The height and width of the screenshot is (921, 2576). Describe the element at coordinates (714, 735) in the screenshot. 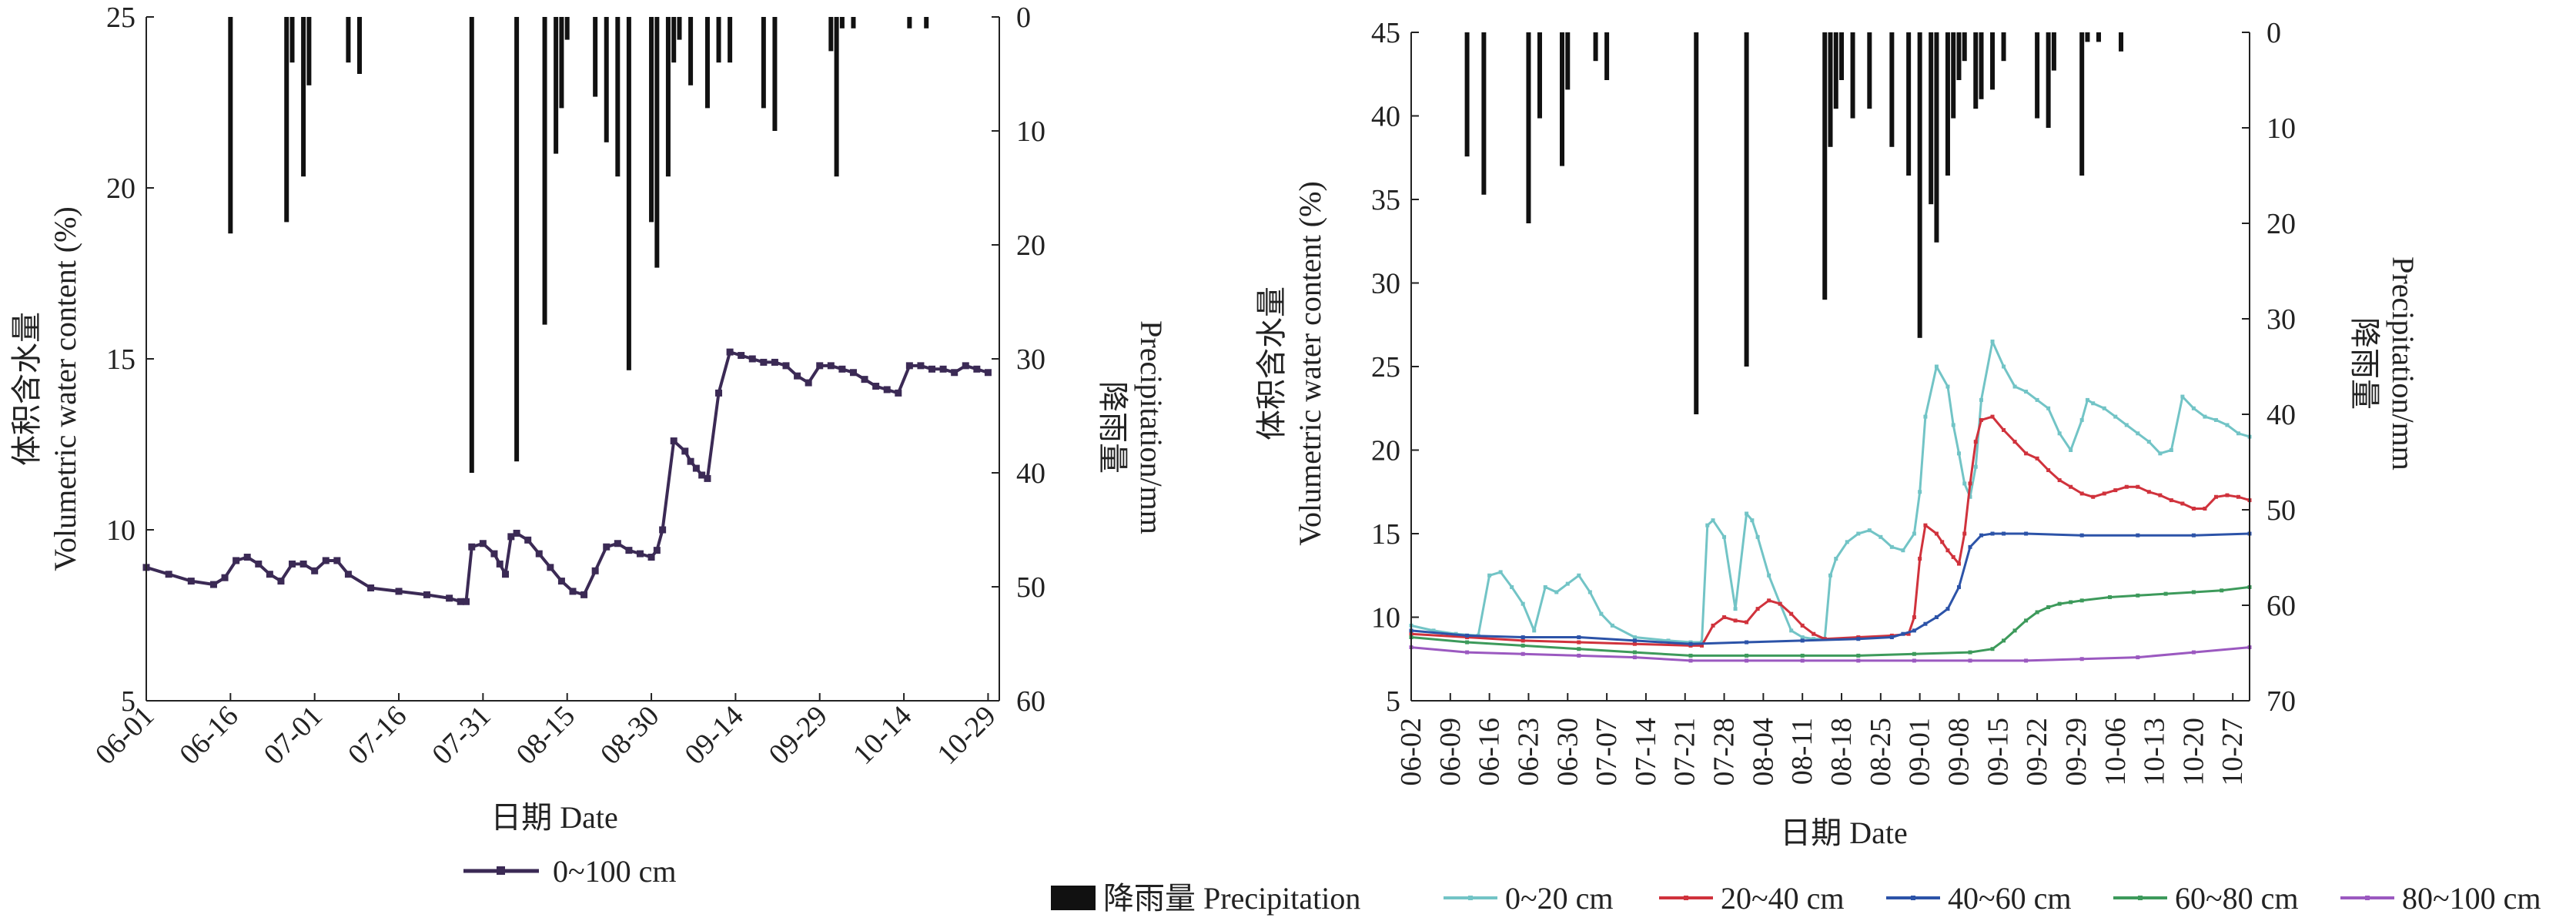

I see `x-tick-label: 09-14` at that location.